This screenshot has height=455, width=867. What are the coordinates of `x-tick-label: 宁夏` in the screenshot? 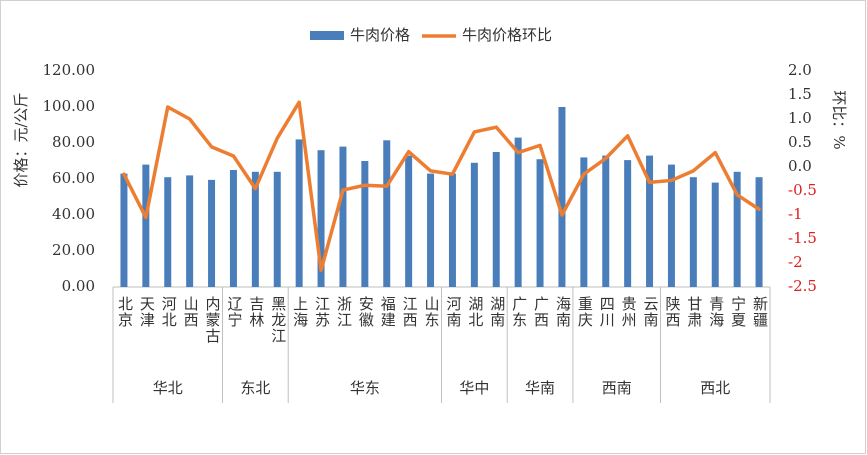 It's located at (738, 312).